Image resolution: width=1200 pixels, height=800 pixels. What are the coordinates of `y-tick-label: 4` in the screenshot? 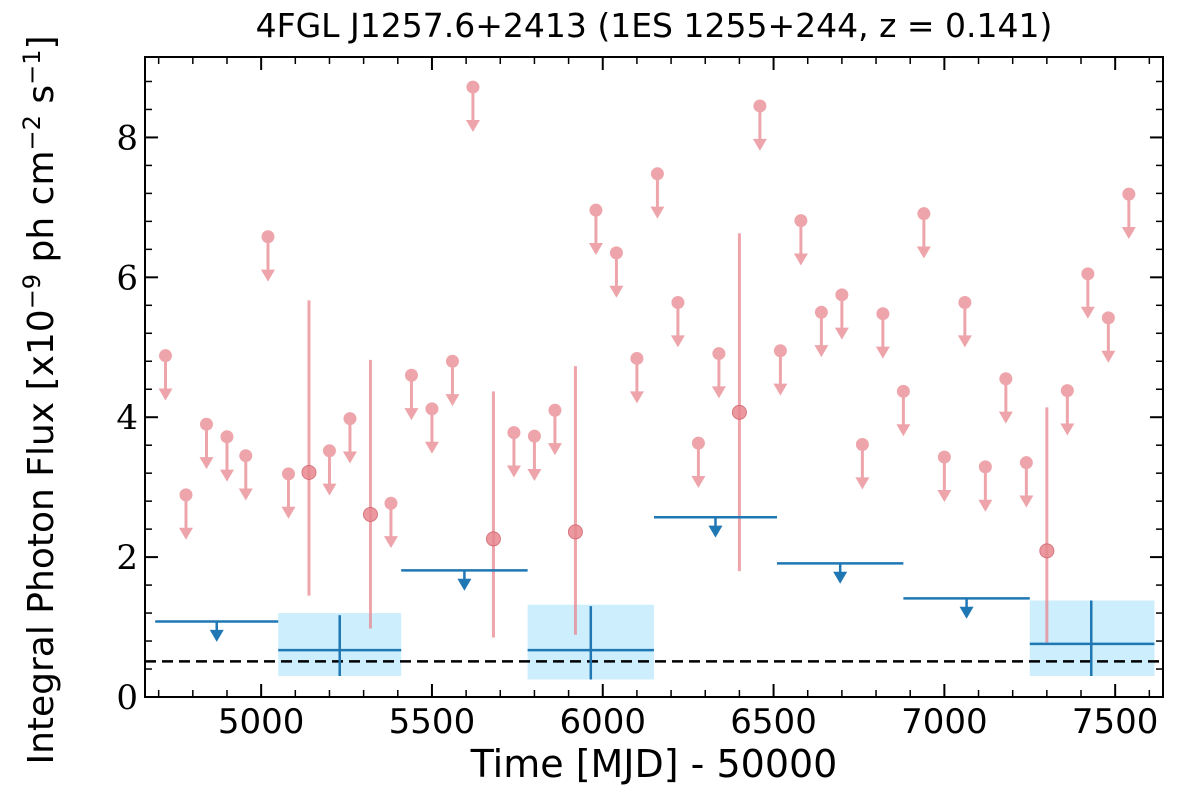 It's located at (127, 418).